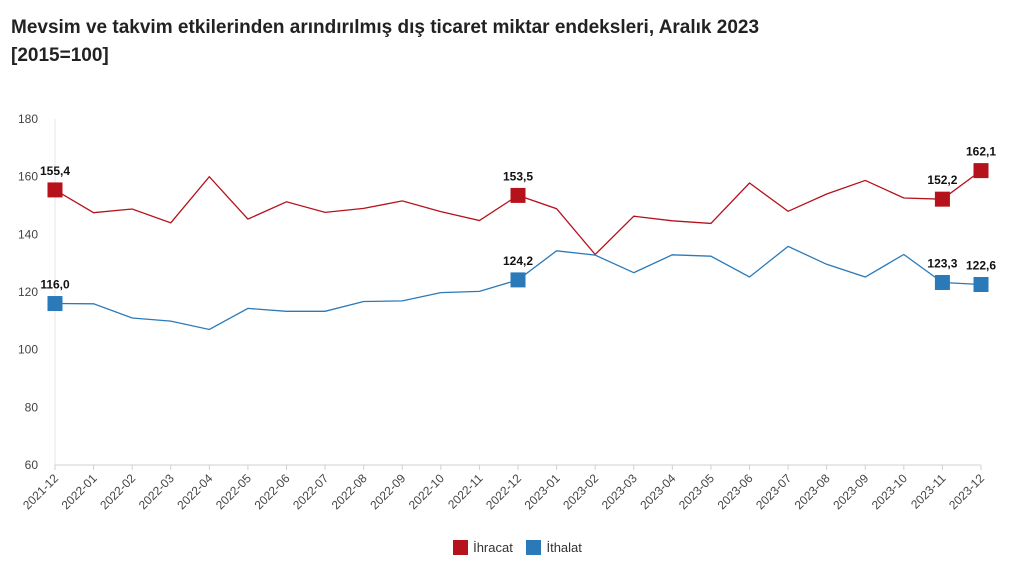 This screenshot has height=577, width=1035. What do you see at coordinates (850, 491) in the screenshot?
I see `x-tick-label: 2023-09` at bounding box center [850, 491].